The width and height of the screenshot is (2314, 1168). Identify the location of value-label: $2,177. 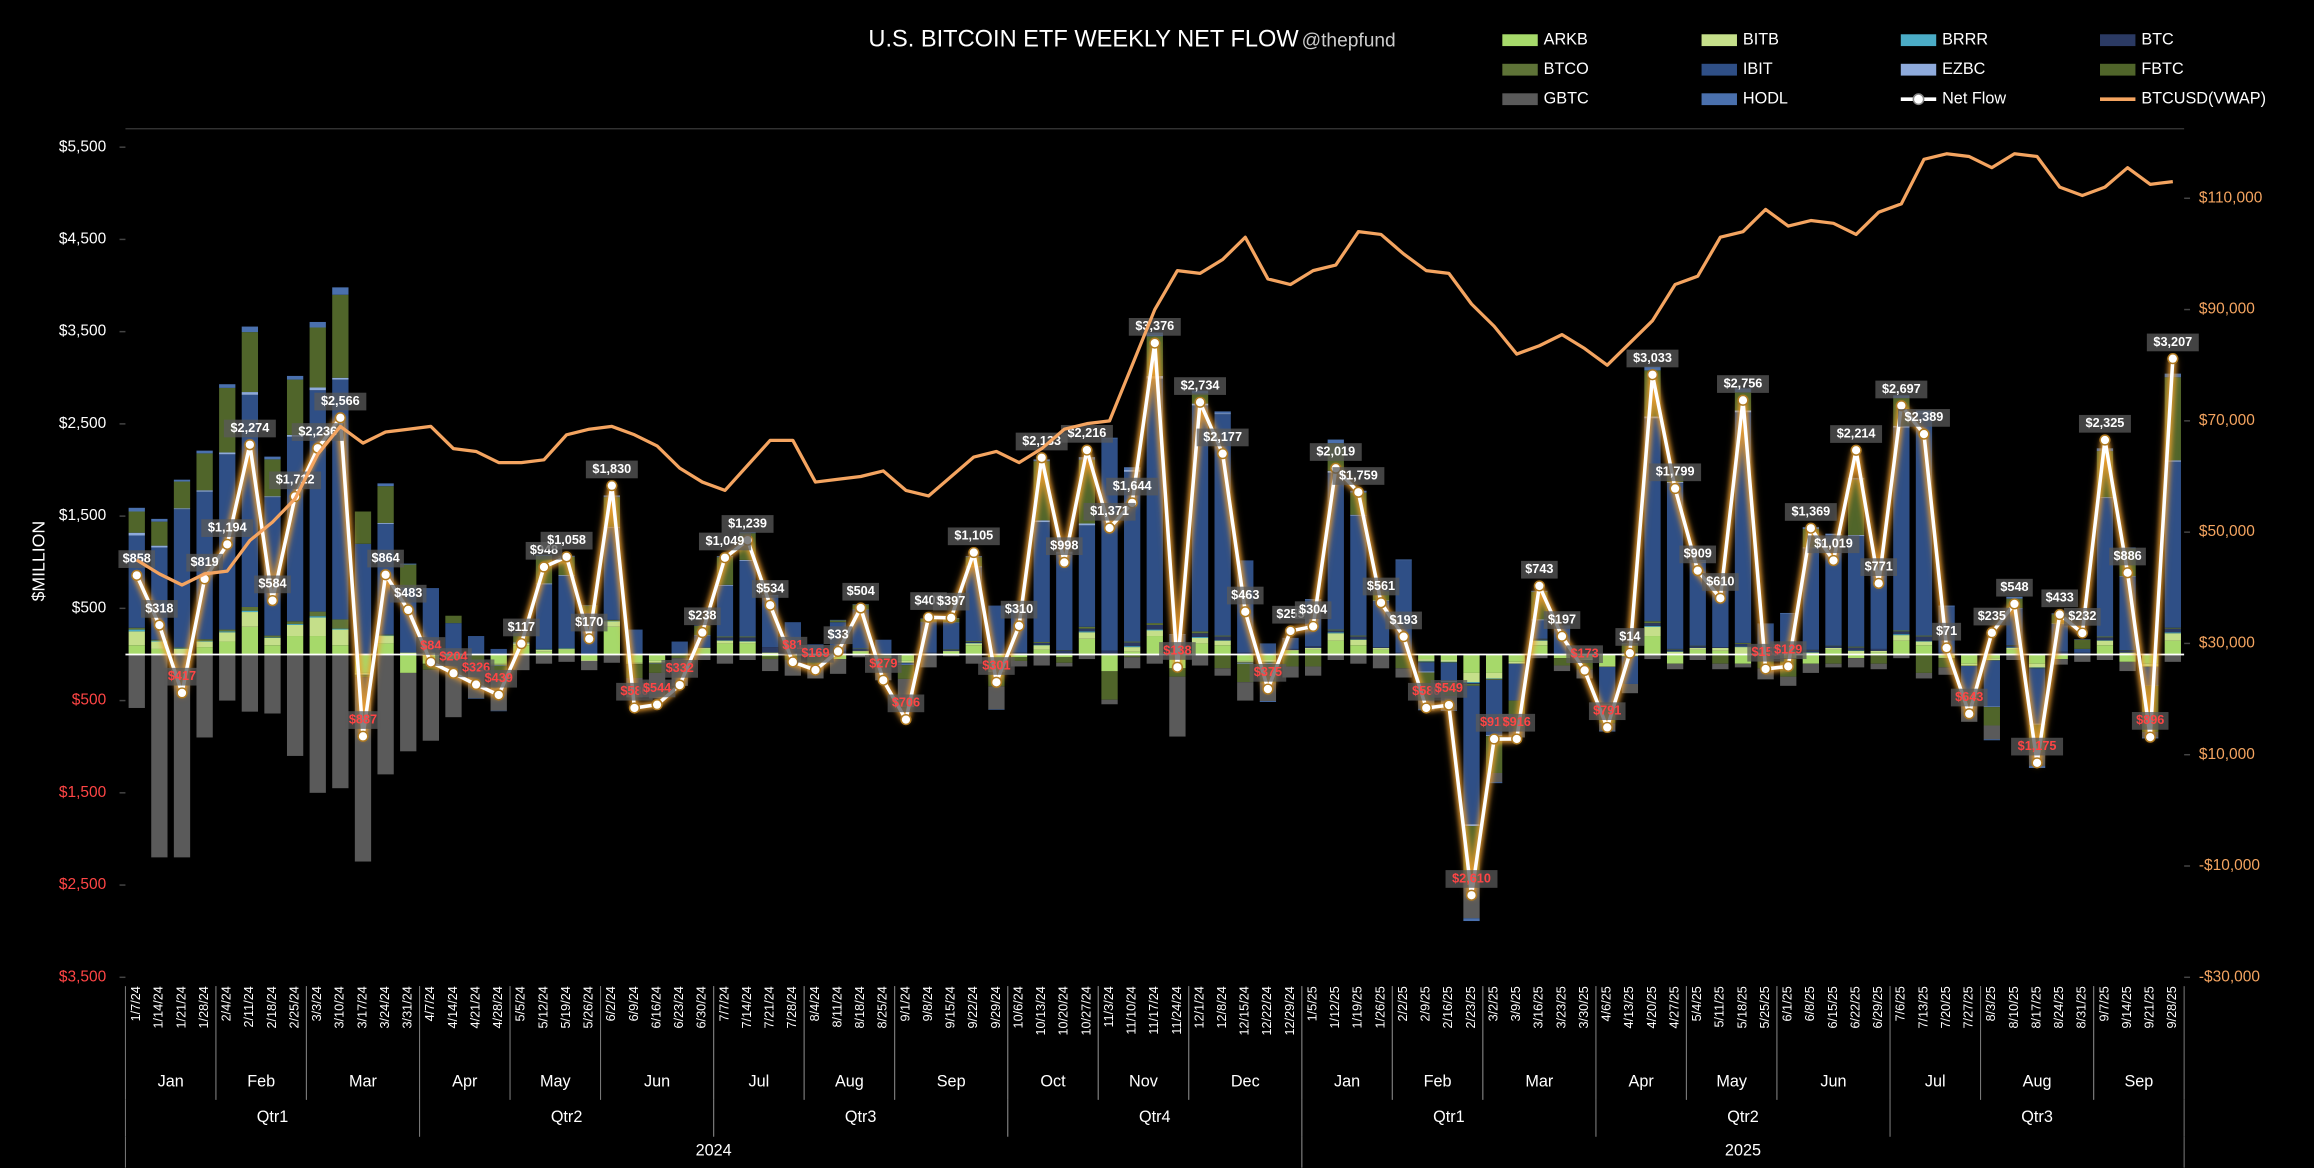
(1222, 437).